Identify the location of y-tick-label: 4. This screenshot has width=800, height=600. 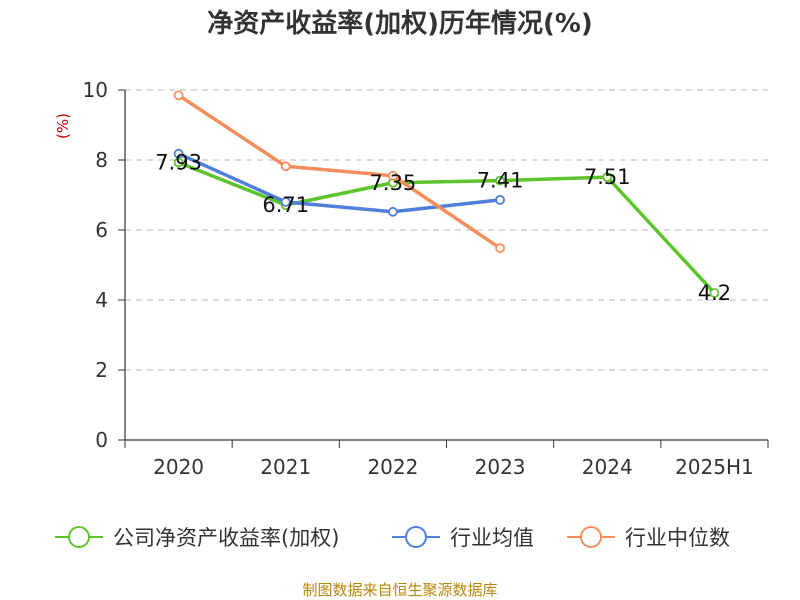
(101, 300).